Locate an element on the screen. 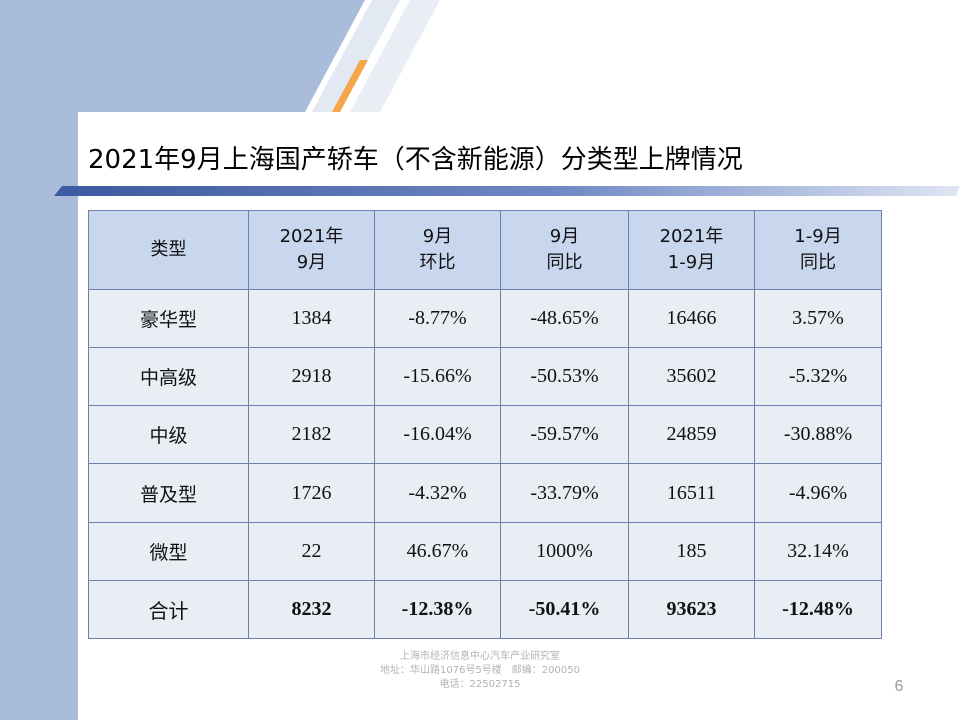  table-total-row: 合计 8232 -12.38% -50.41% 93623 -12.48% is located at coordinates (485, 609).